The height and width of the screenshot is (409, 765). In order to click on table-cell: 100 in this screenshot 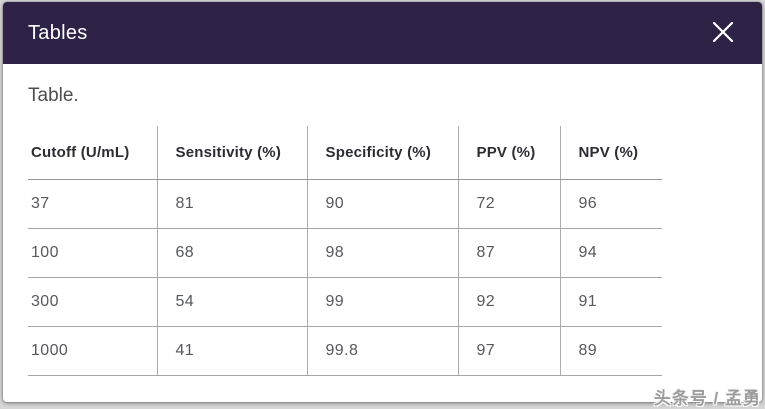, I will do `click(92, 253)`.